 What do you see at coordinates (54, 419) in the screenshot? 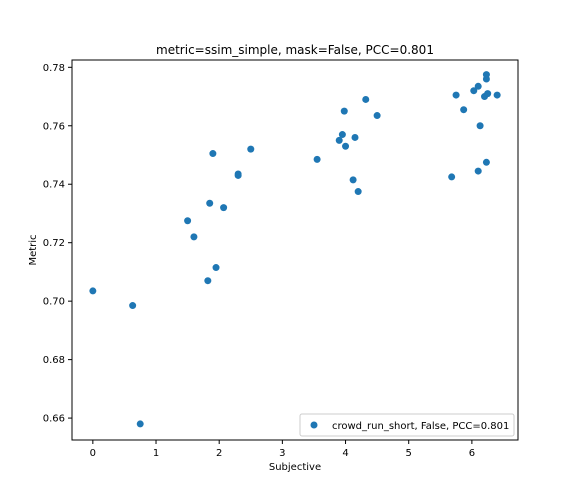
I see `y-tick-label: 0.66` at bounding box center [54, 419].